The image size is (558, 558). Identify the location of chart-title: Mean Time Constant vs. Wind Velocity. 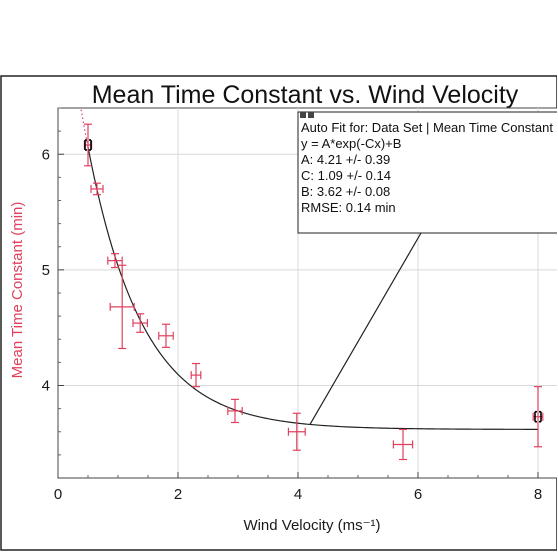
(305, 95).